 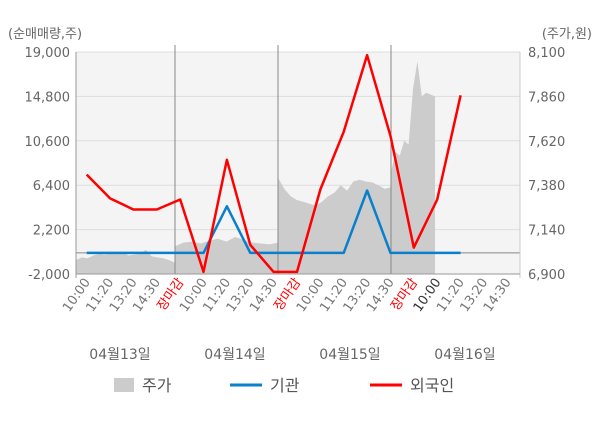 What do you see at coordinates (234, 355) in the screenshot?
I see `date-label: 04월14일` at bounding box center [234, 355].